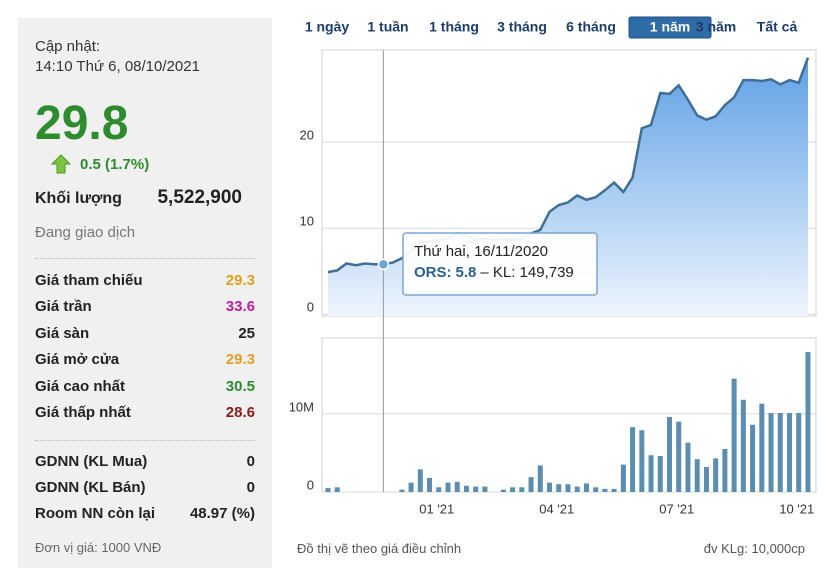 This screenshot has height=577, width=830. Describe the element at coordinates (240, 412) in the screenshot. I see `row-value: 28.6` at that location.